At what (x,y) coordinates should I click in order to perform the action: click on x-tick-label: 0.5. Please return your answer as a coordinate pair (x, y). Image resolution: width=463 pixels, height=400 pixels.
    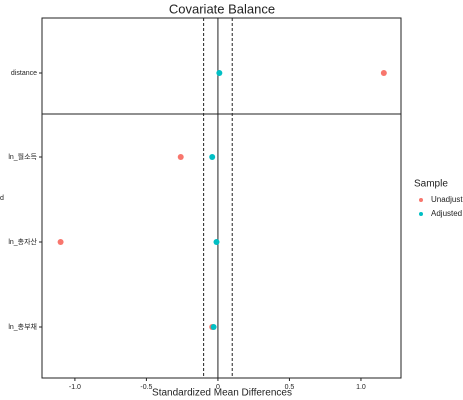
    Looking at the image, I should click on (290, 387).